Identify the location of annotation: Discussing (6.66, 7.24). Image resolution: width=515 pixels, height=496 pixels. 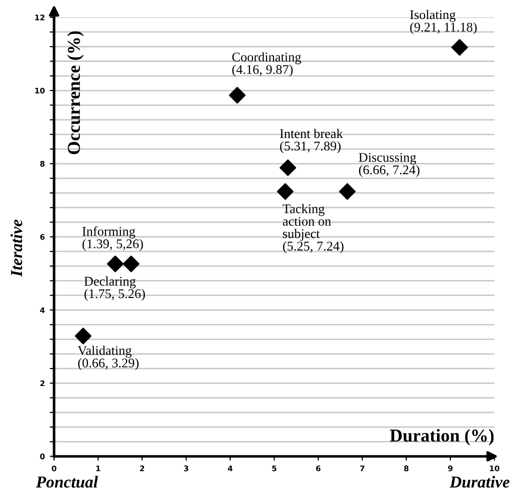
(389, 164).